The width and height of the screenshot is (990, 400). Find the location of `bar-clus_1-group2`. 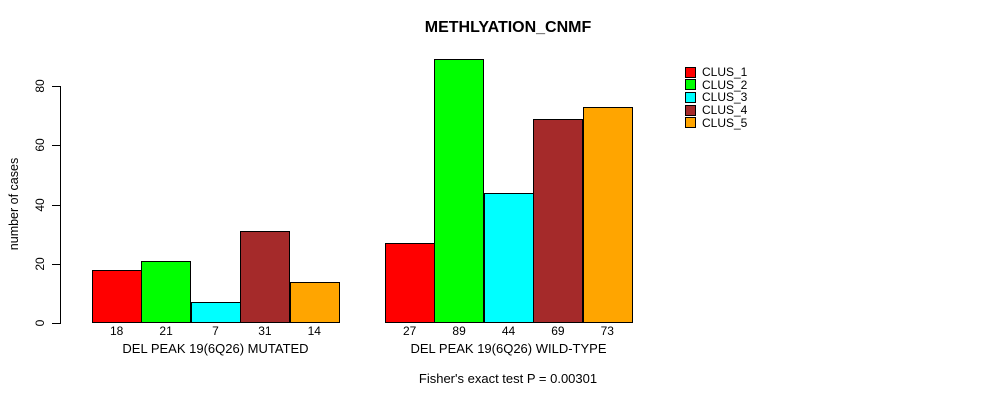

bar-clus_1-group2 is located at coordinates (410, 283).